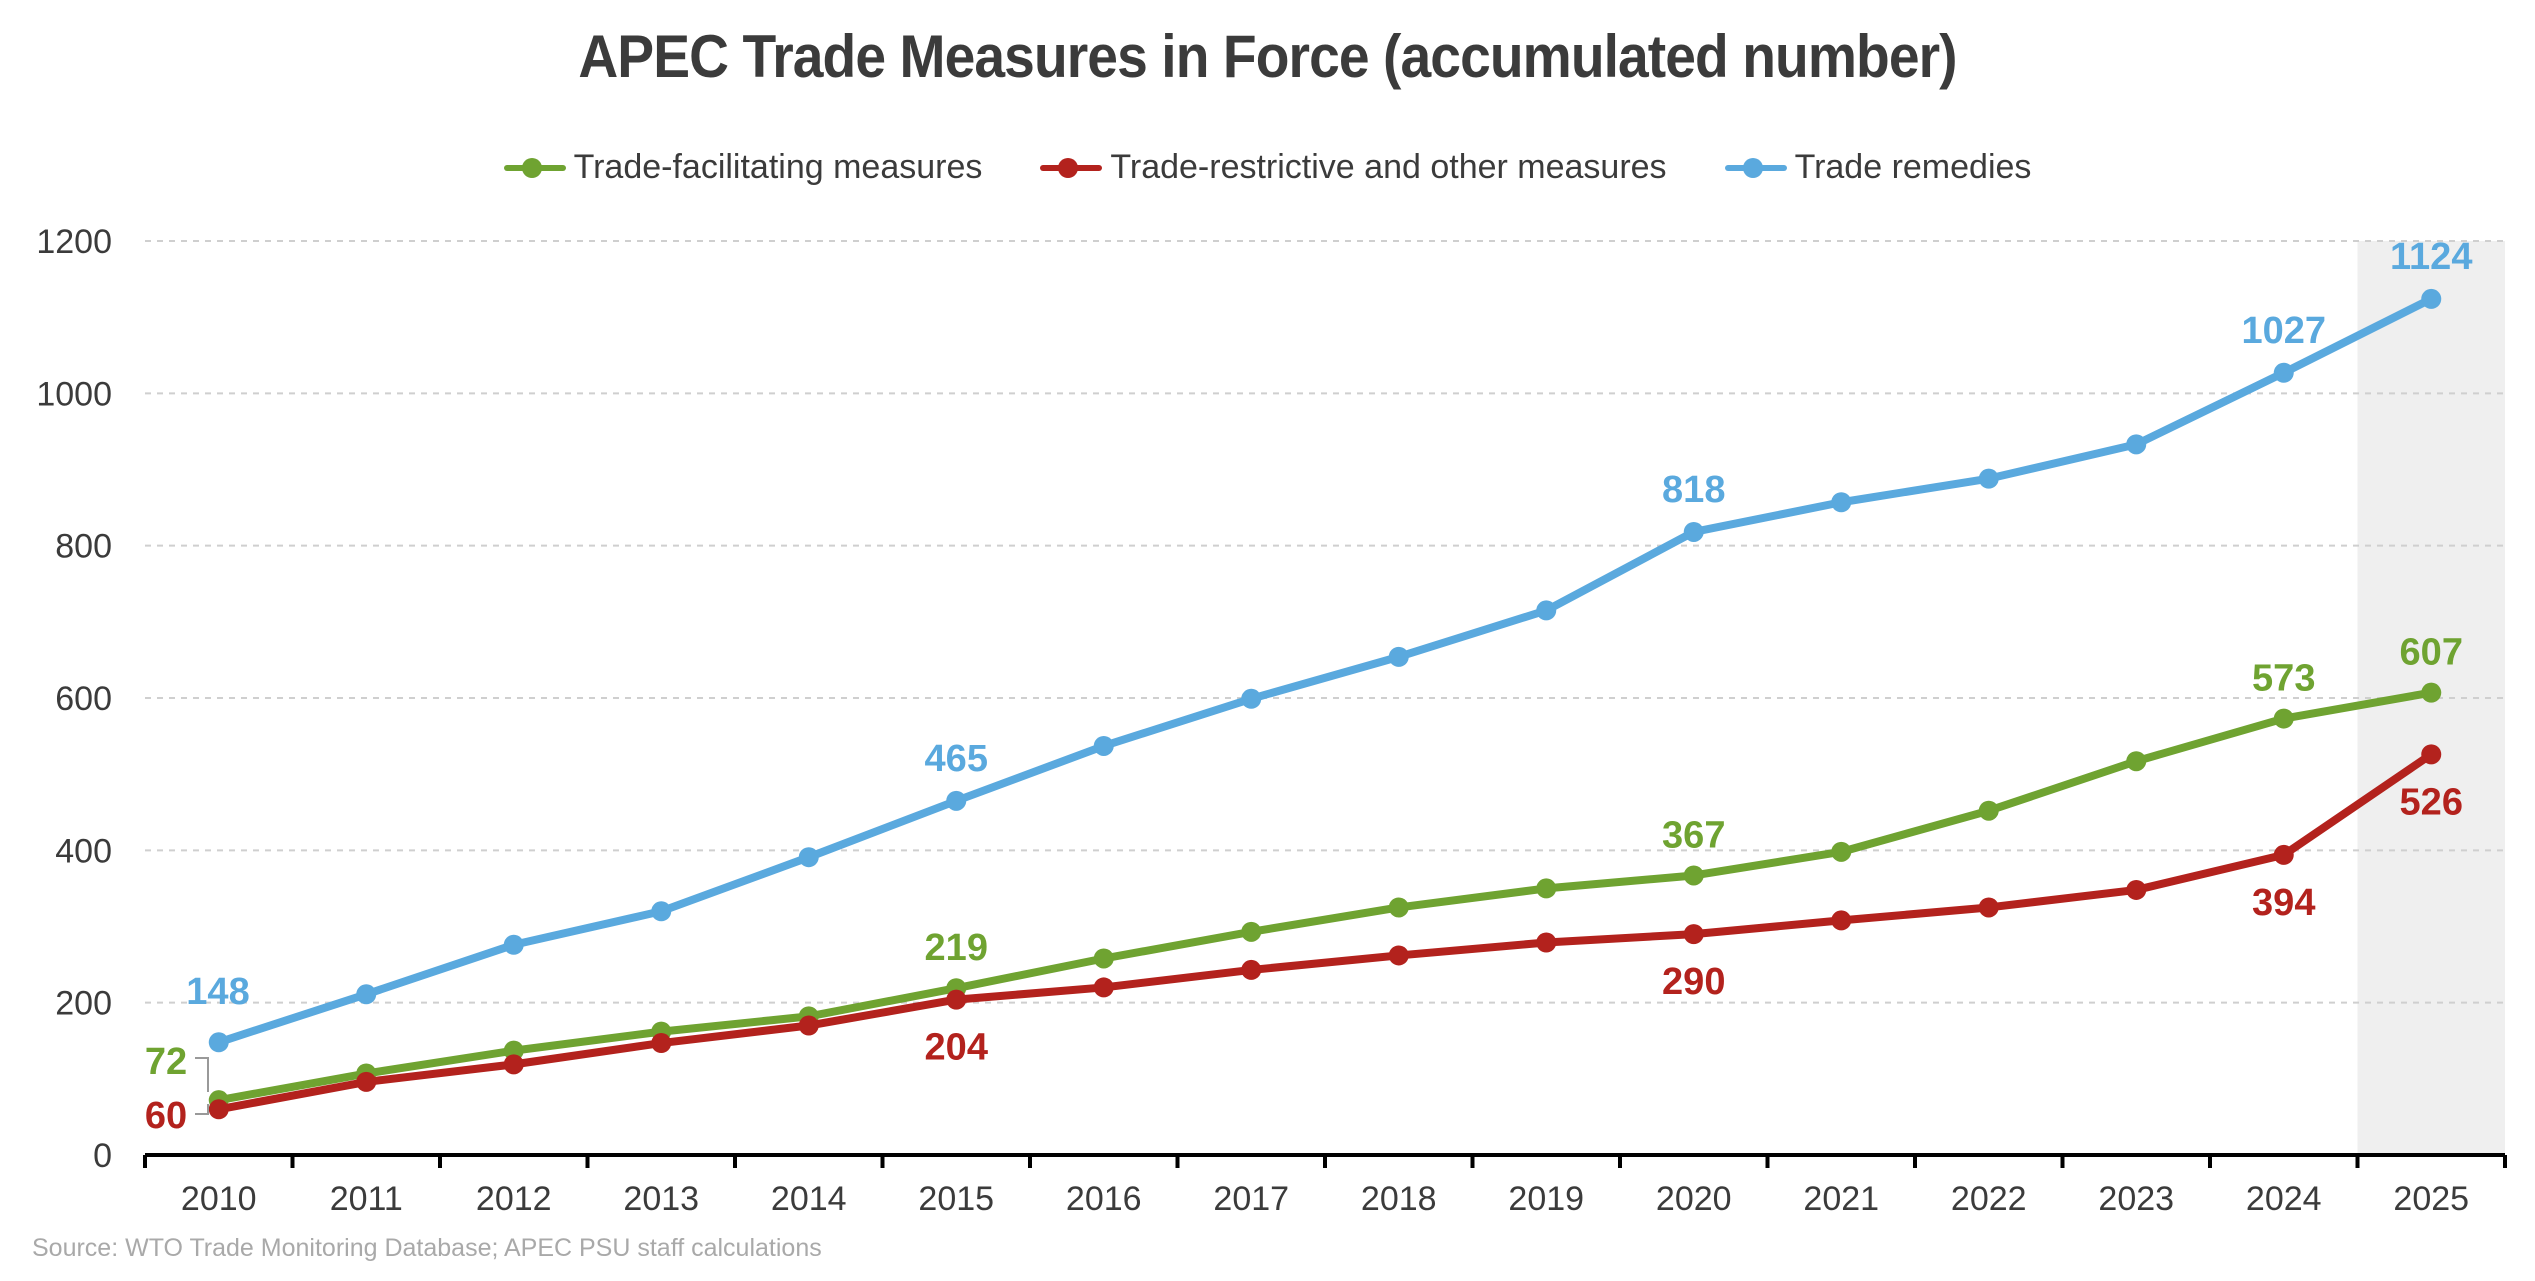 Image resolution: width=2535 pixels, height=1281 pixels. I want to click on data-point-2-2017, so click(1251, 969).